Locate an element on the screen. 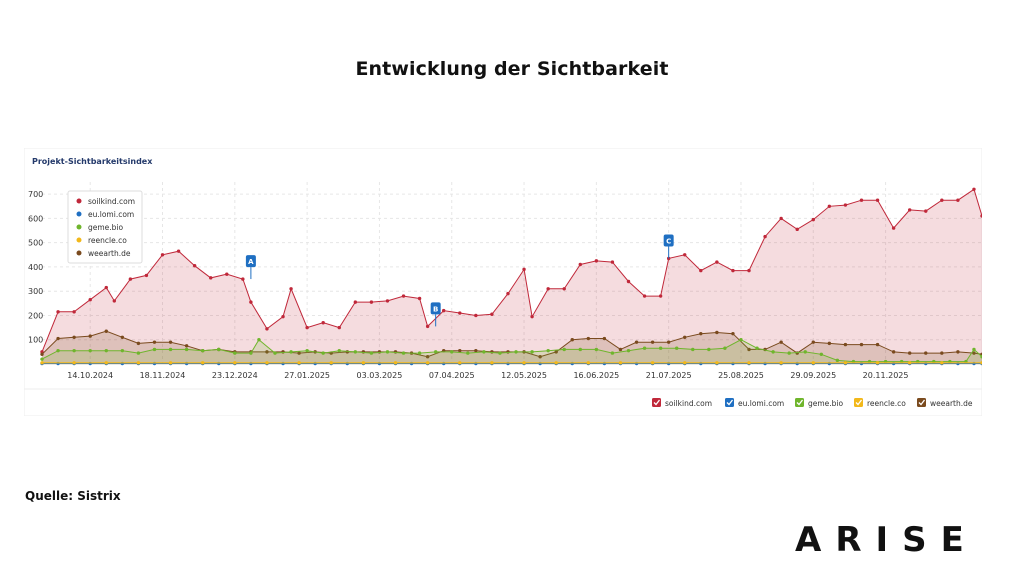 This screenshot has height=576, width=1024. legend-dot-geme is located at coordinates (79, 227).